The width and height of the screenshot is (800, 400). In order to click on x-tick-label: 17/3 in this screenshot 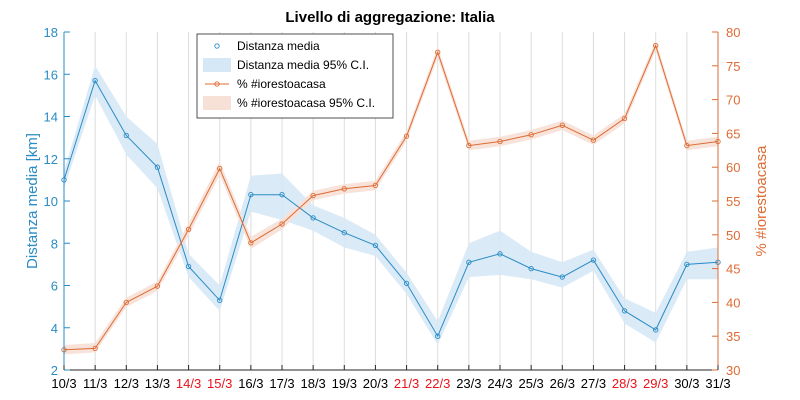, I will do `click(281, 383)`.